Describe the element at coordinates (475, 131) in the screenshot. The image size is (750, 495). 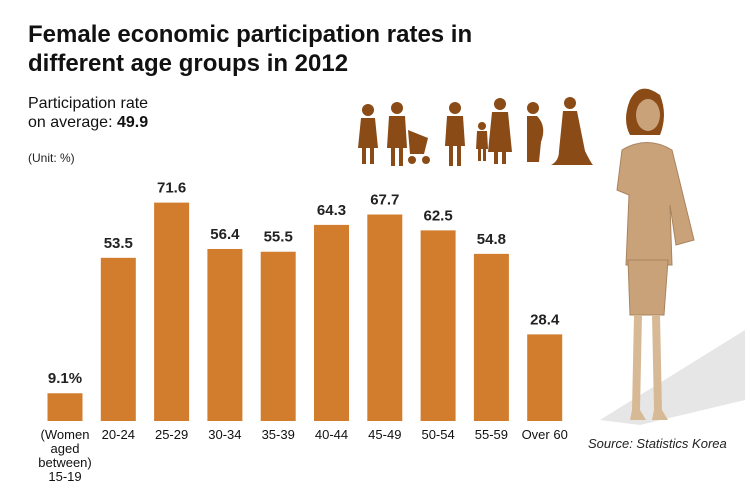
I see `silhouettes` at that location.